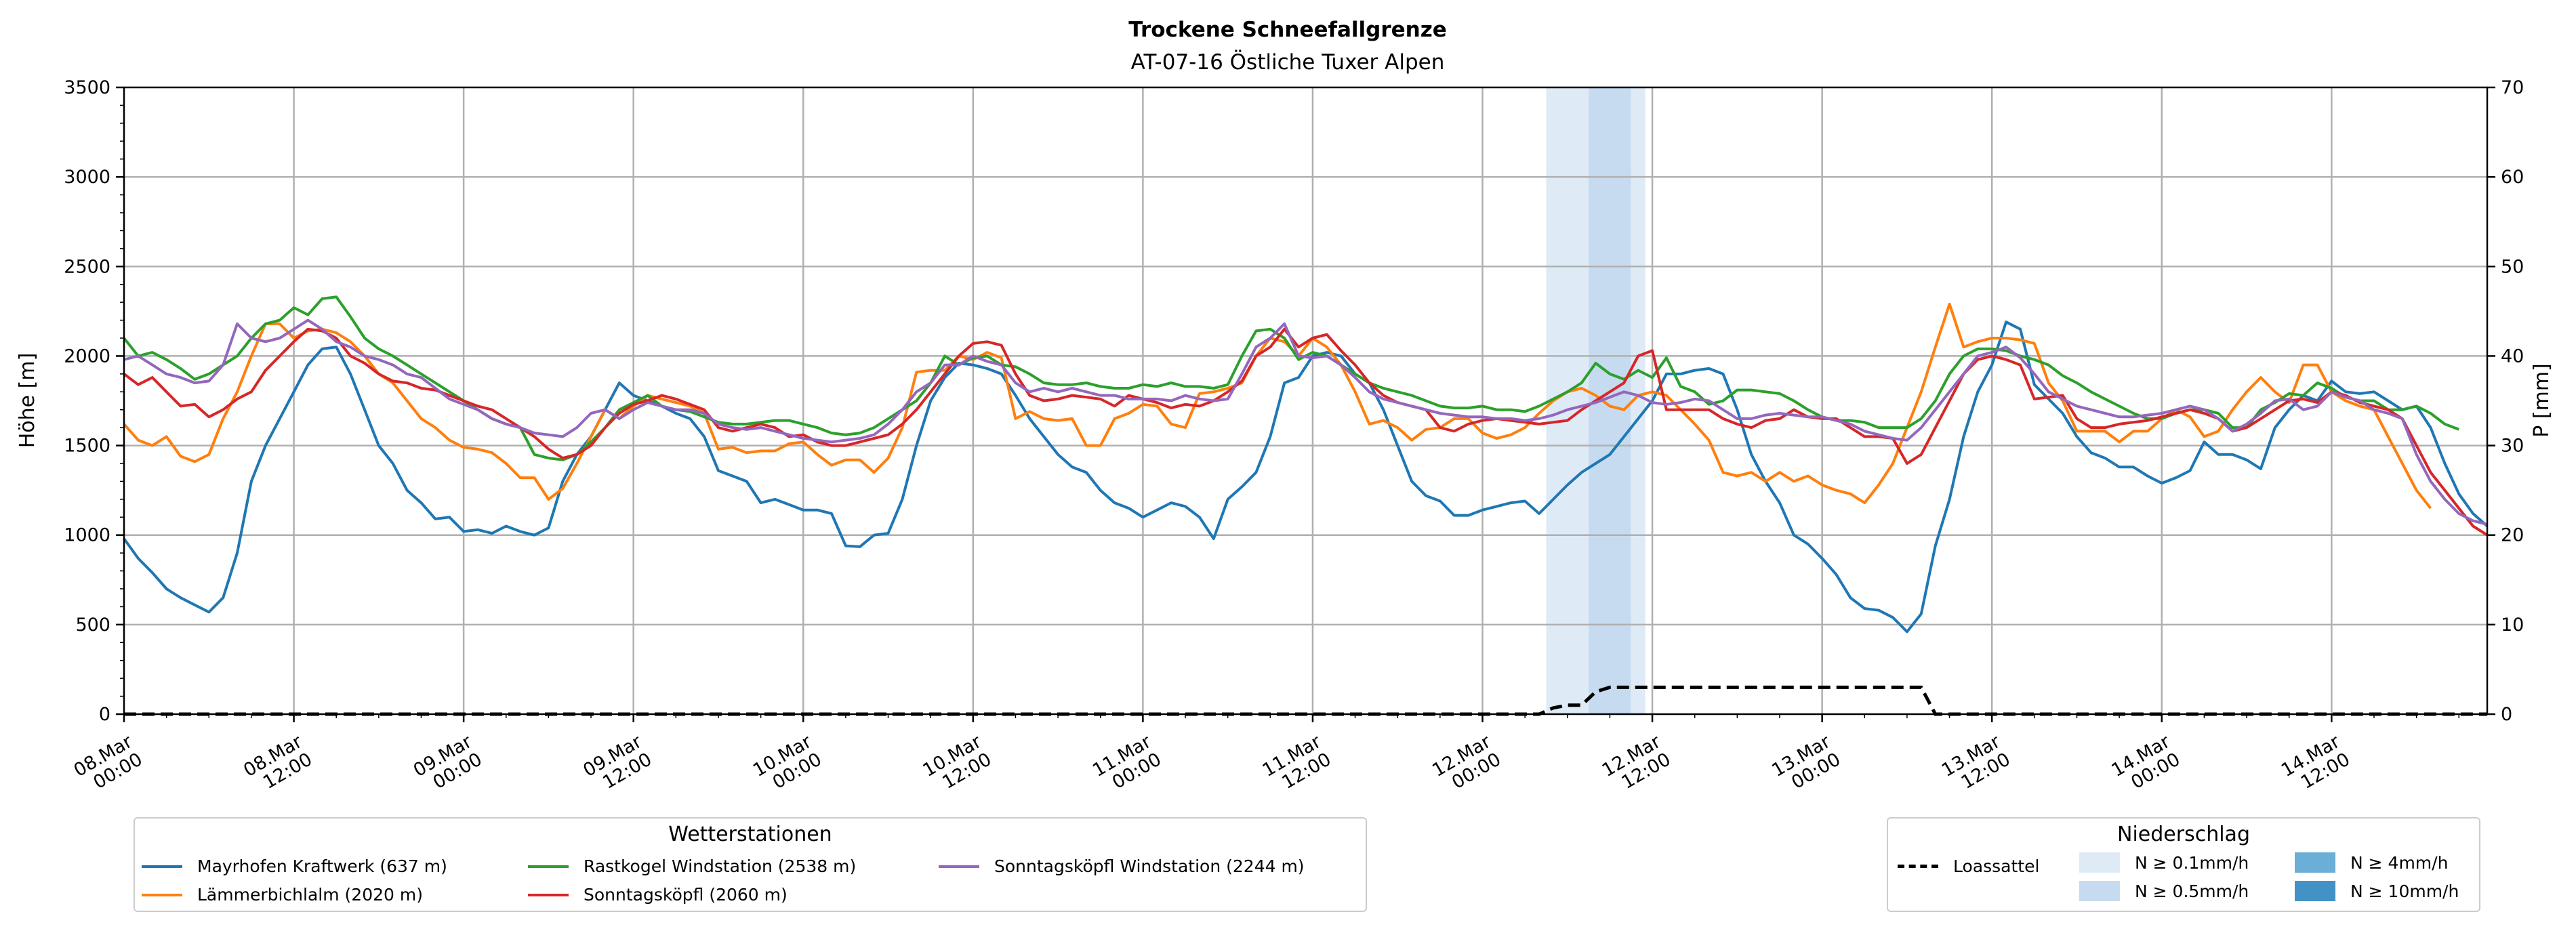 This screenshot has height=933, width=2576. Describe the element at coordinates (28, 401) in the screenshot. I see `y-axis-label: Höhe [m]` at that location.